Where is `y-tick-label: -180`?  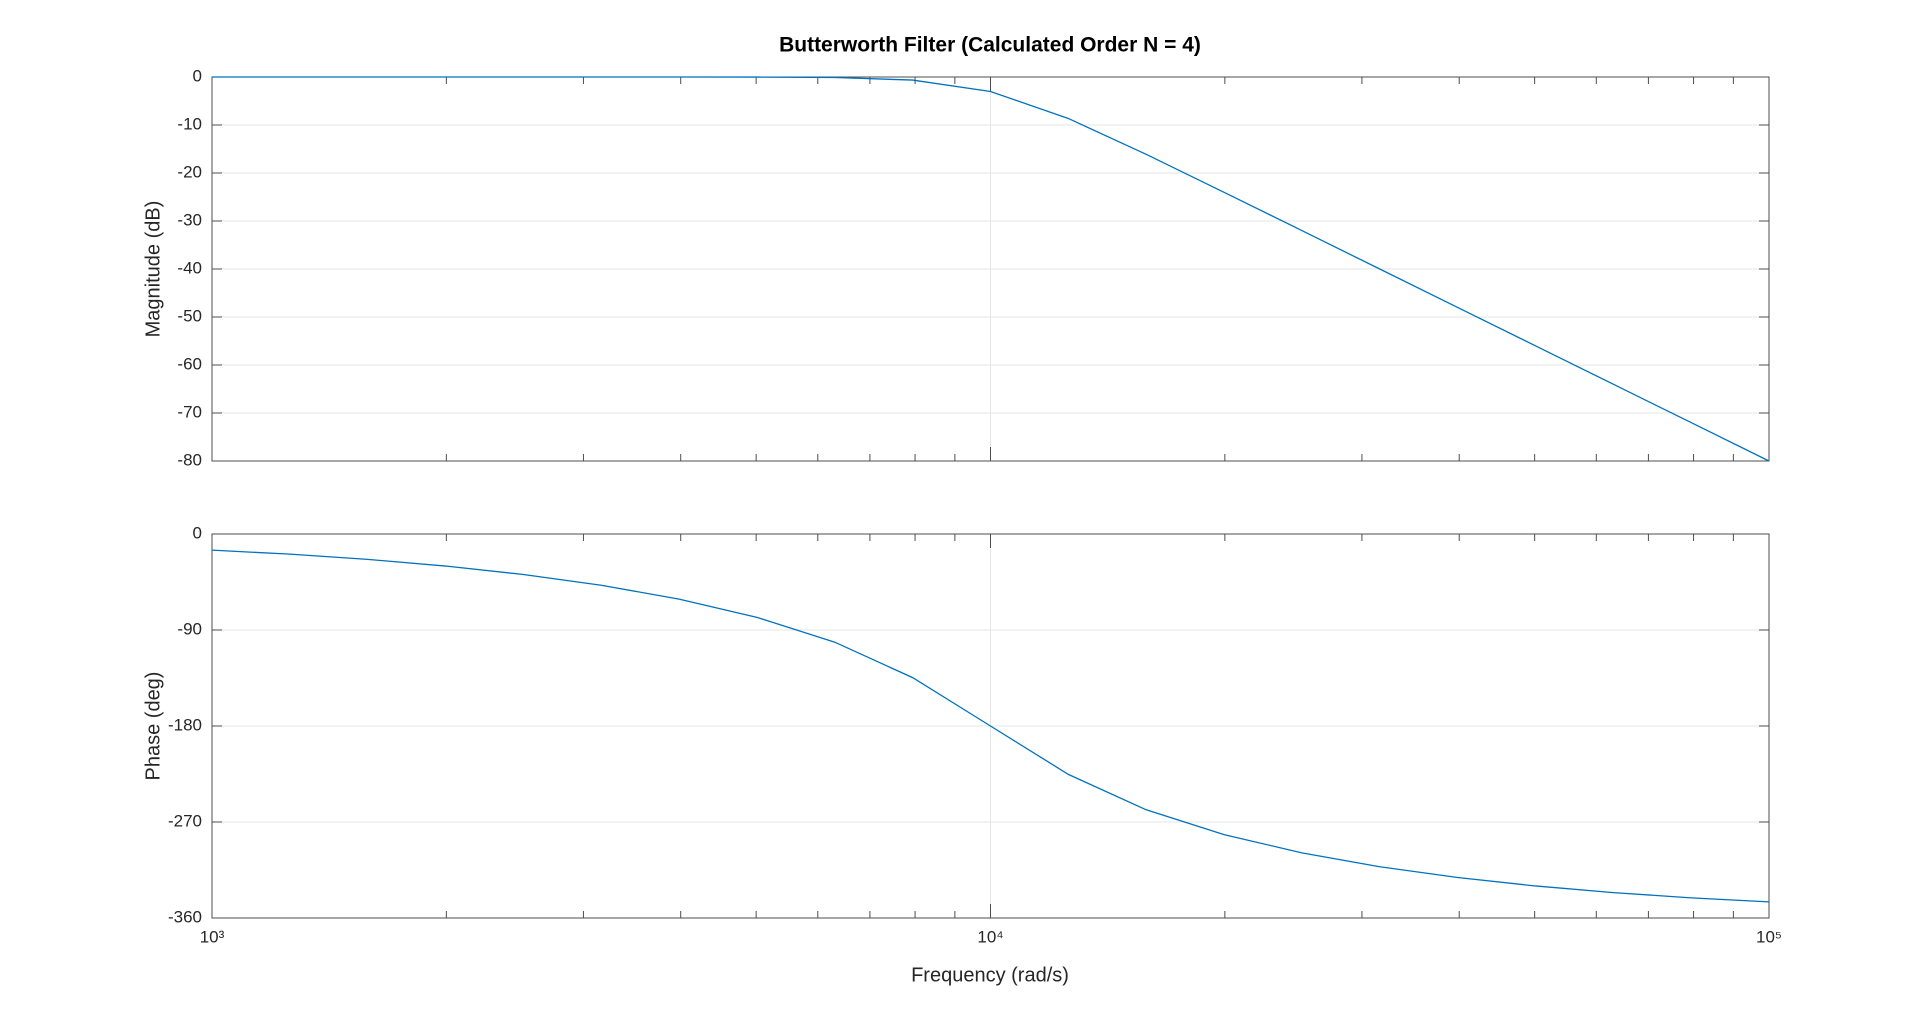
y-tick-label: -180 is located at coordinates (185, 724).